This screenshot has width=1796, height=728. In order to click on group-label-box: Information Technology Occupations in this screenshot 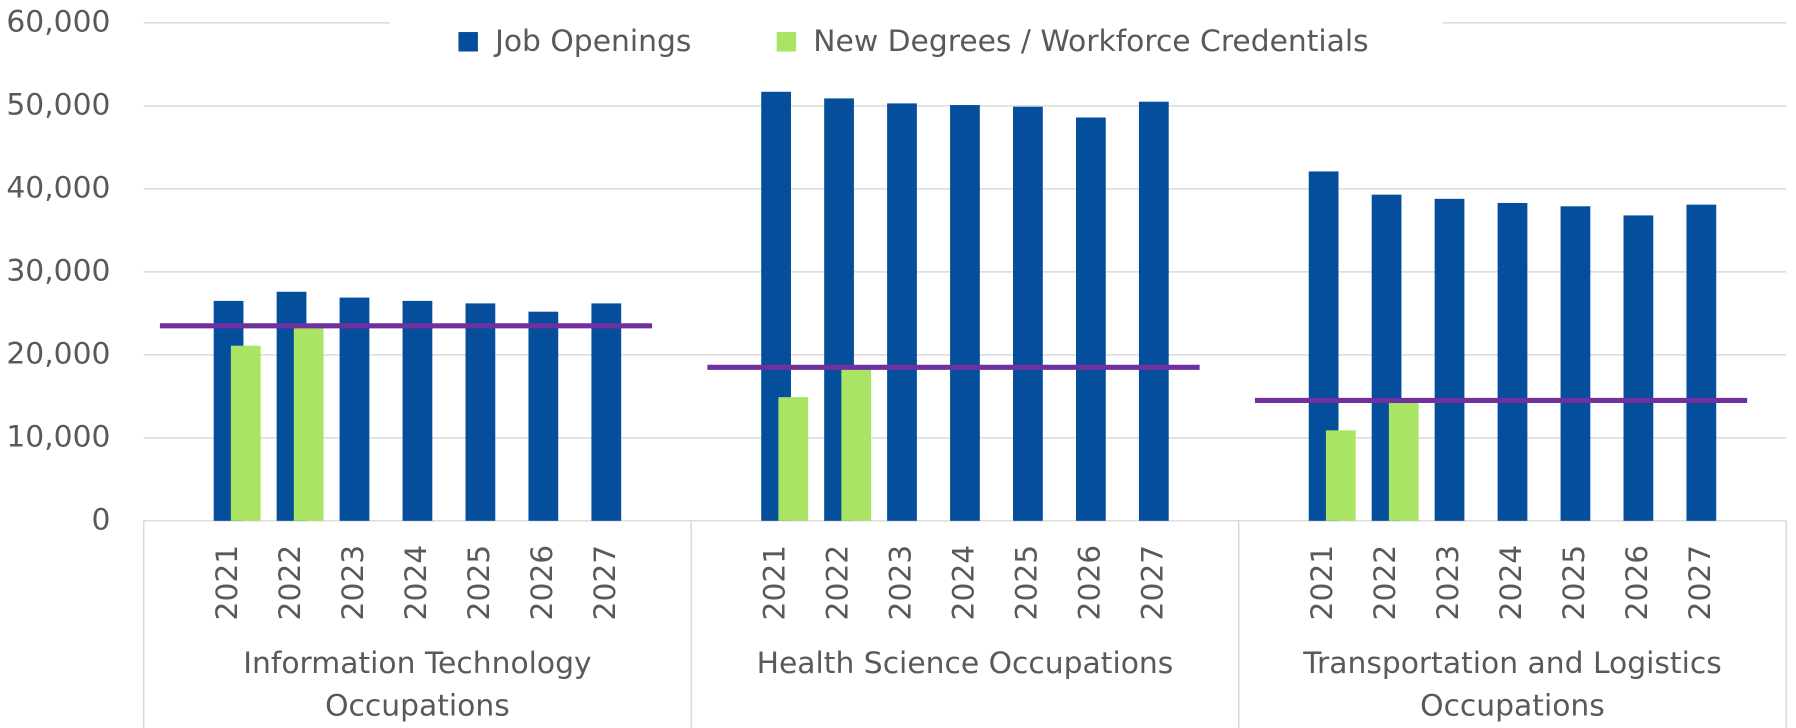, I will do `click(417, 685)`.